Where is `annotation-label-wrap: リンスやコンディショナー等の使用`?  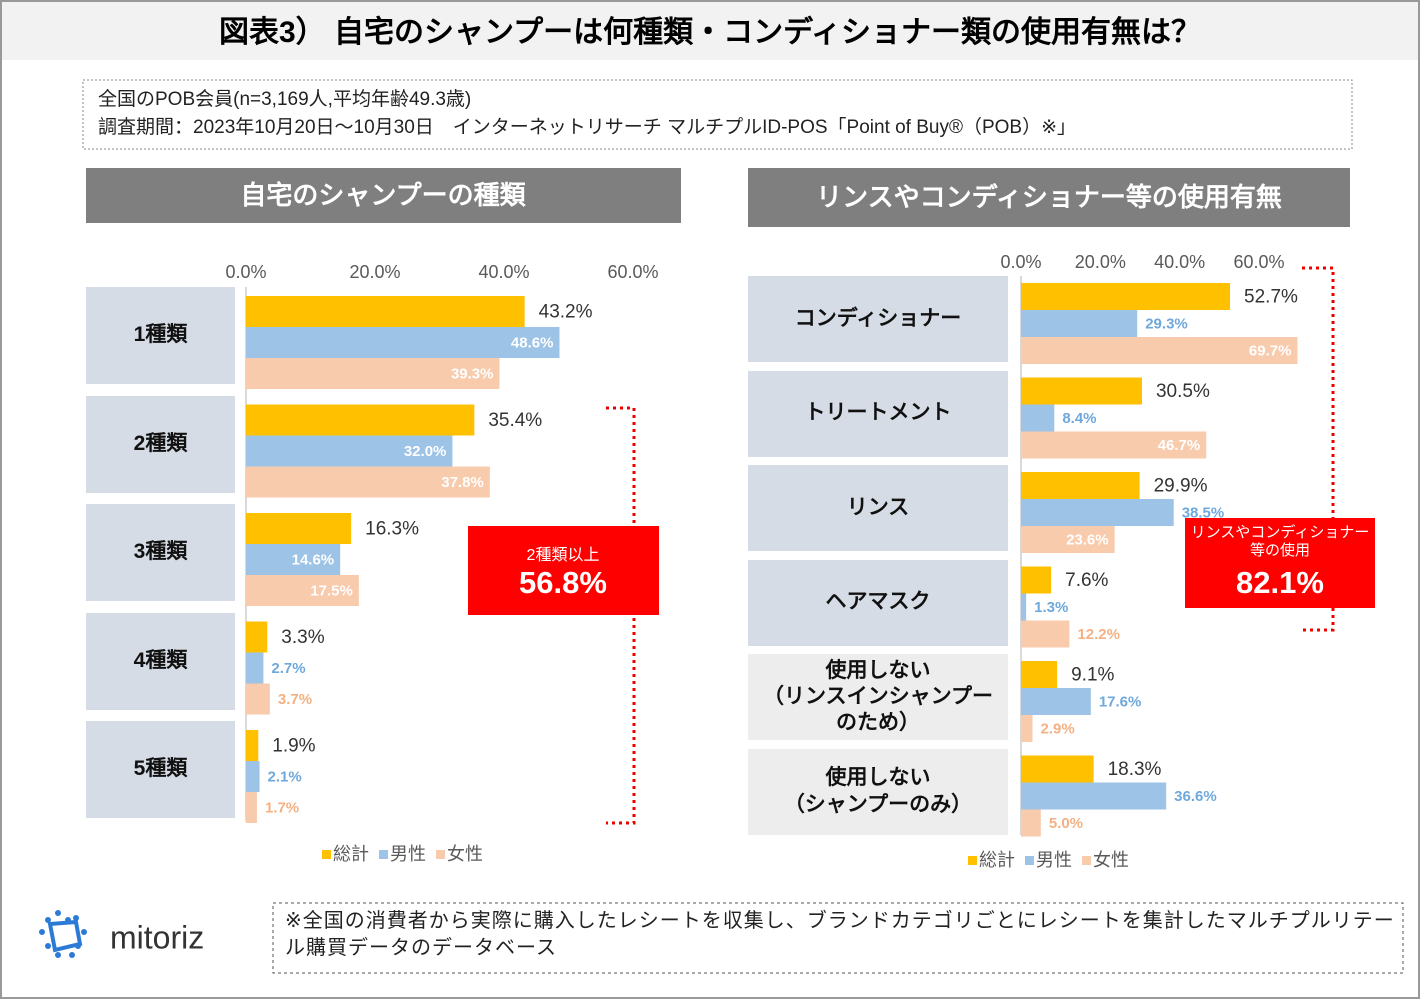 annotation-label-wrap: リンスやコンディショナー等の使用 is located at coordinates (1280, 541).